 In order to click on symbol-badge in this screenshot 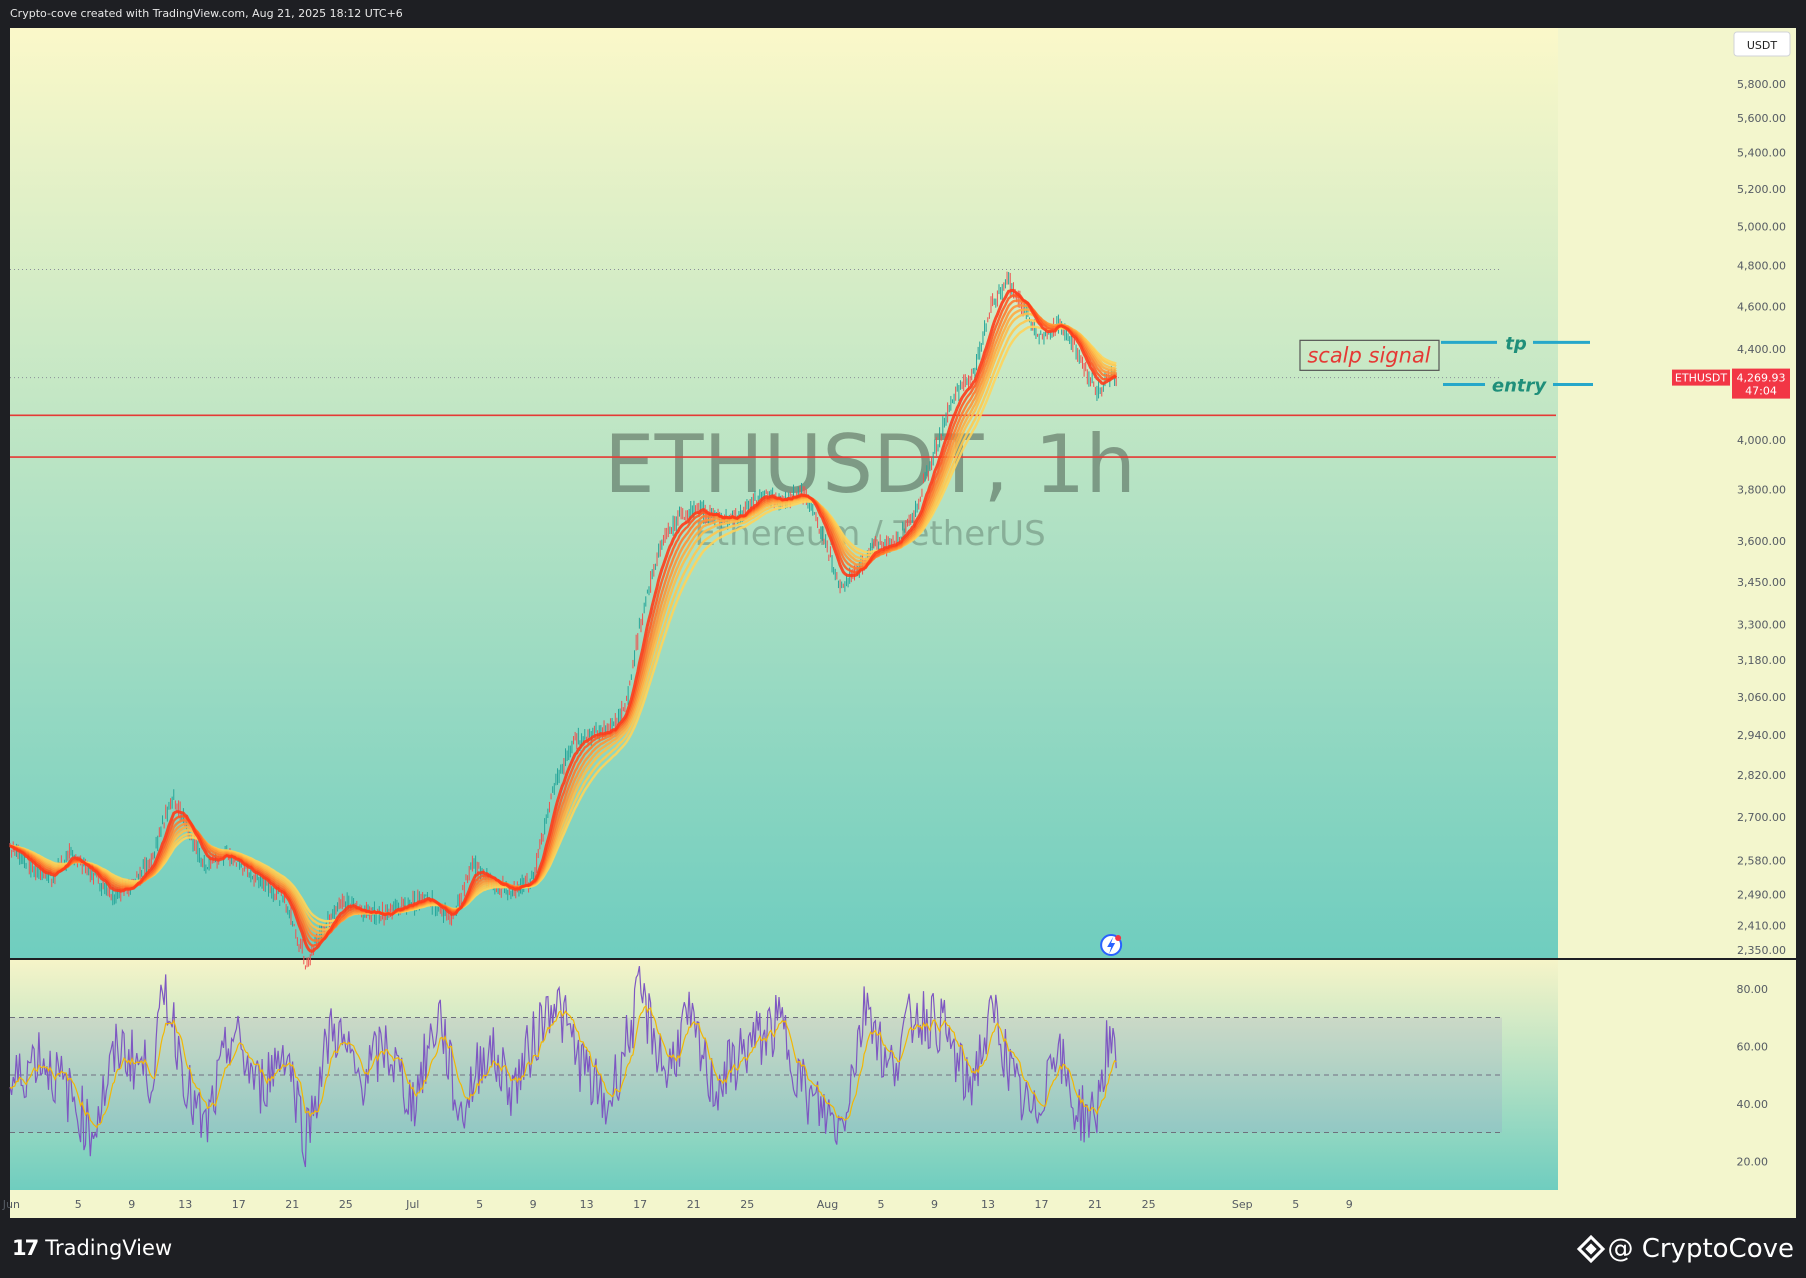, I will do `click(1701, 377)`.